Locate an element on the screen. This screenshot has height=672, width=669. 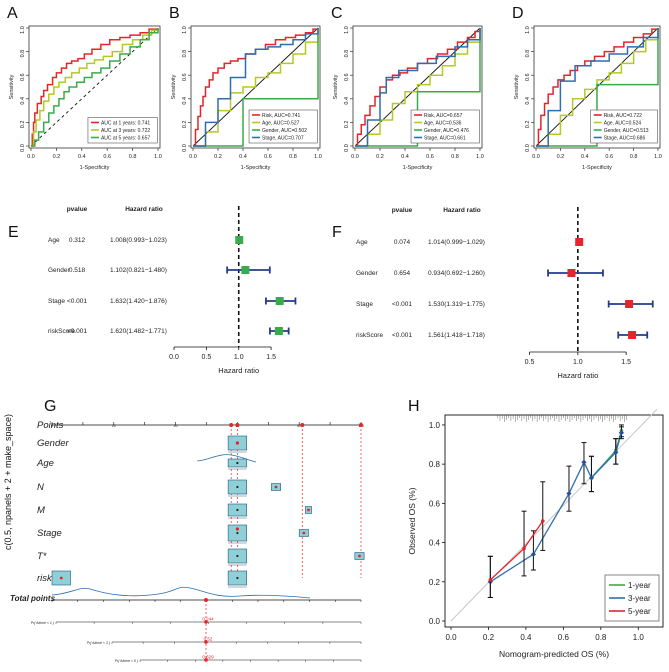
legend-label: 5-year is located at coordinates (639, 611).